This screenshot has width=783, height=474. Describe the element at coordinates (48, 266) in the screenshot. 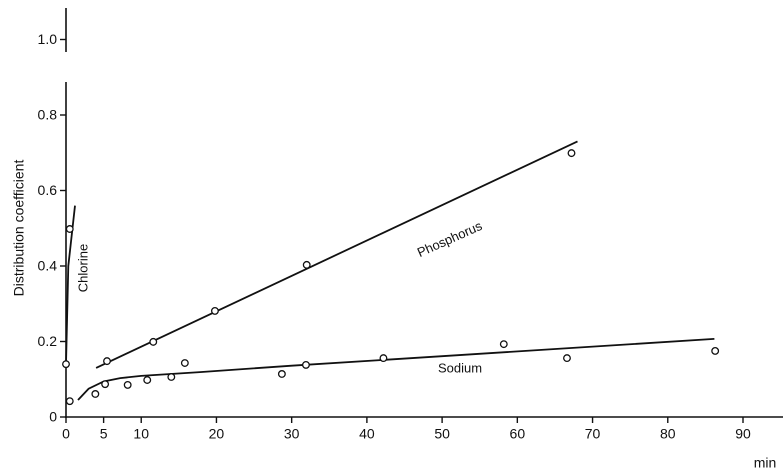

I see `y-tick-label: 0.4` at that location.